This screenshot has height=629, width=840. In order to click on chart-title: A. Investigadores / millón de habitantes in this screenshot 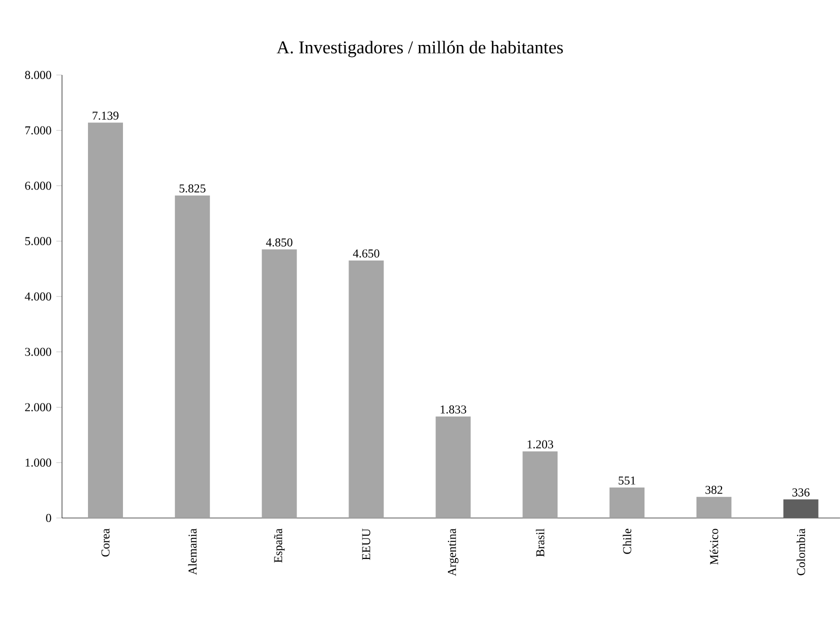, I will do `click(419, 49)`.